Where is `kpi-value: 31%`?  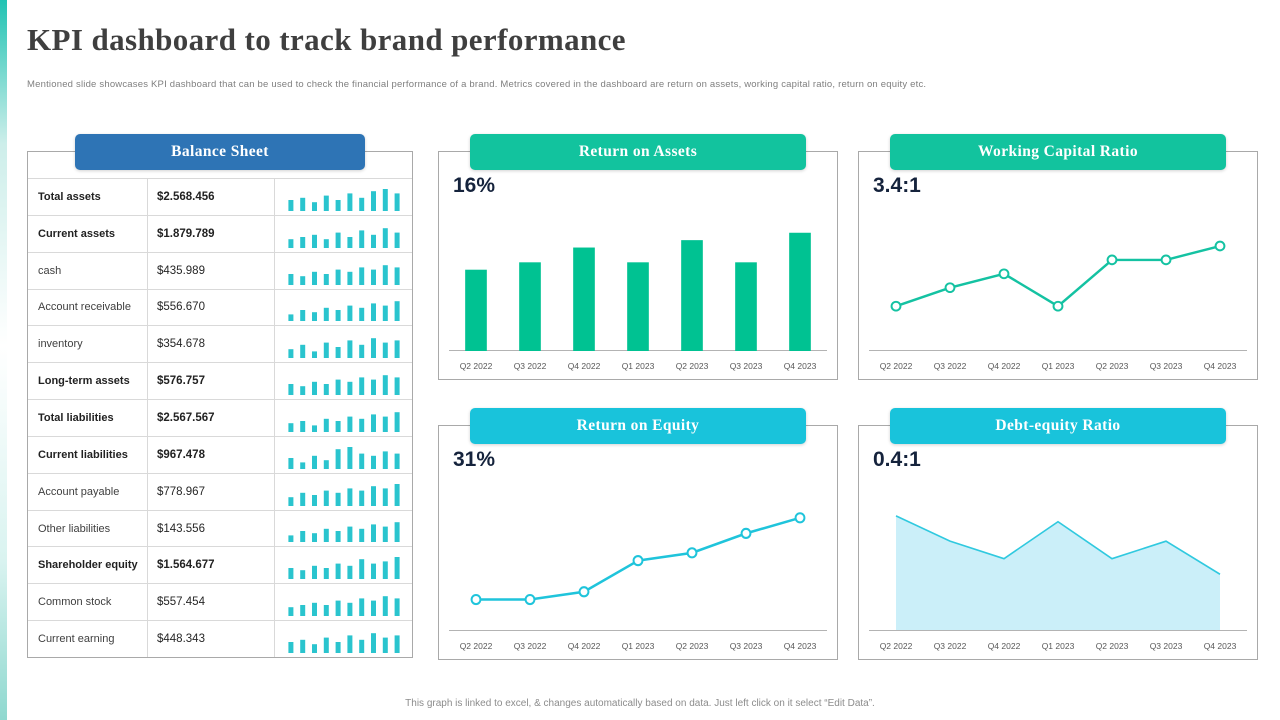 kpi-value: 31% is located at coordinates (474, 459).